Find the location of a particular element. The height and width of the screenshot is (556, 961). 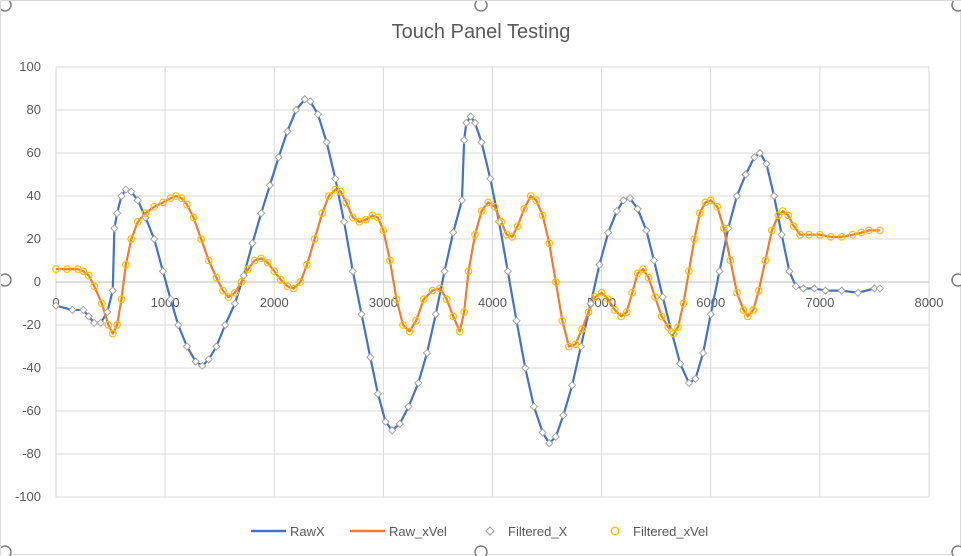

y-tick-label: 100 is located at coordinates (30, 66).